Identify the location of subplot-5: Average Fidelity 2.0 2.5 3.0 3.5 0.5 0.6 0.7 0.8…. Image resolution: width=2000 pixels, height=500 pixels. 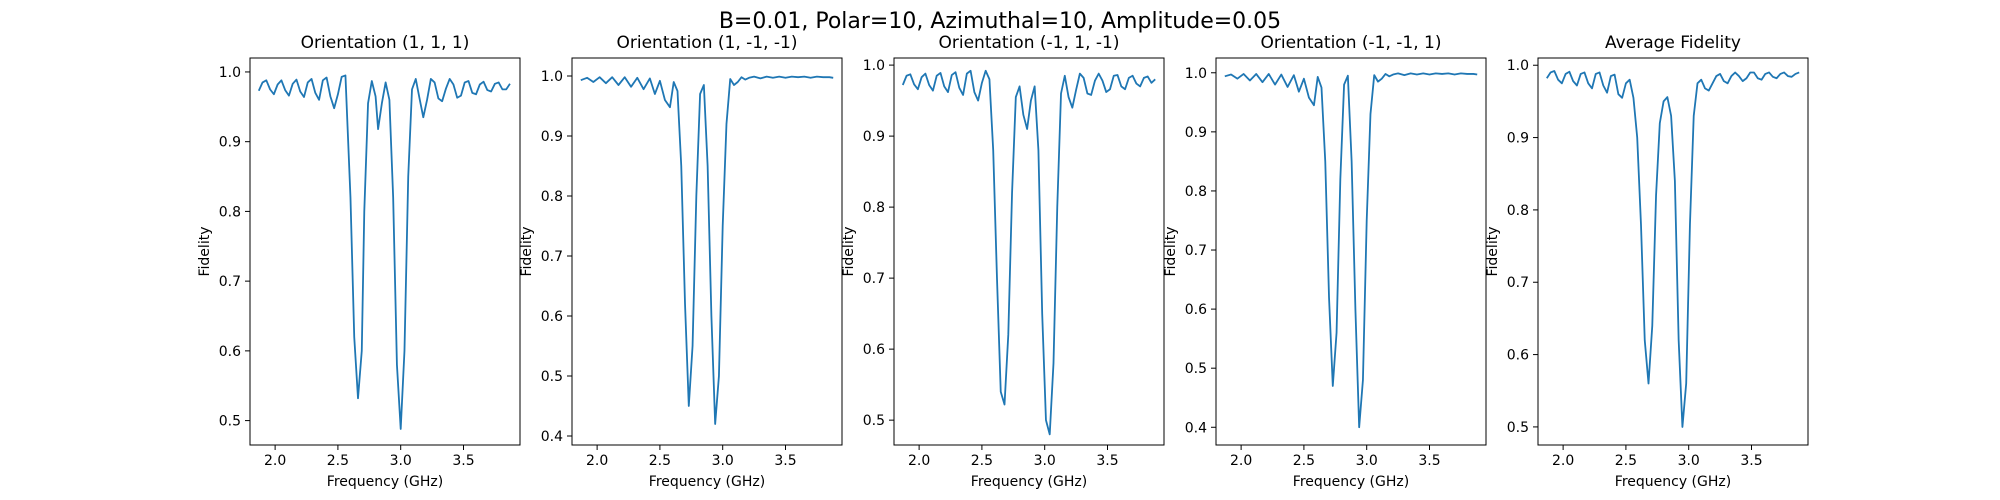
(1647, 261).